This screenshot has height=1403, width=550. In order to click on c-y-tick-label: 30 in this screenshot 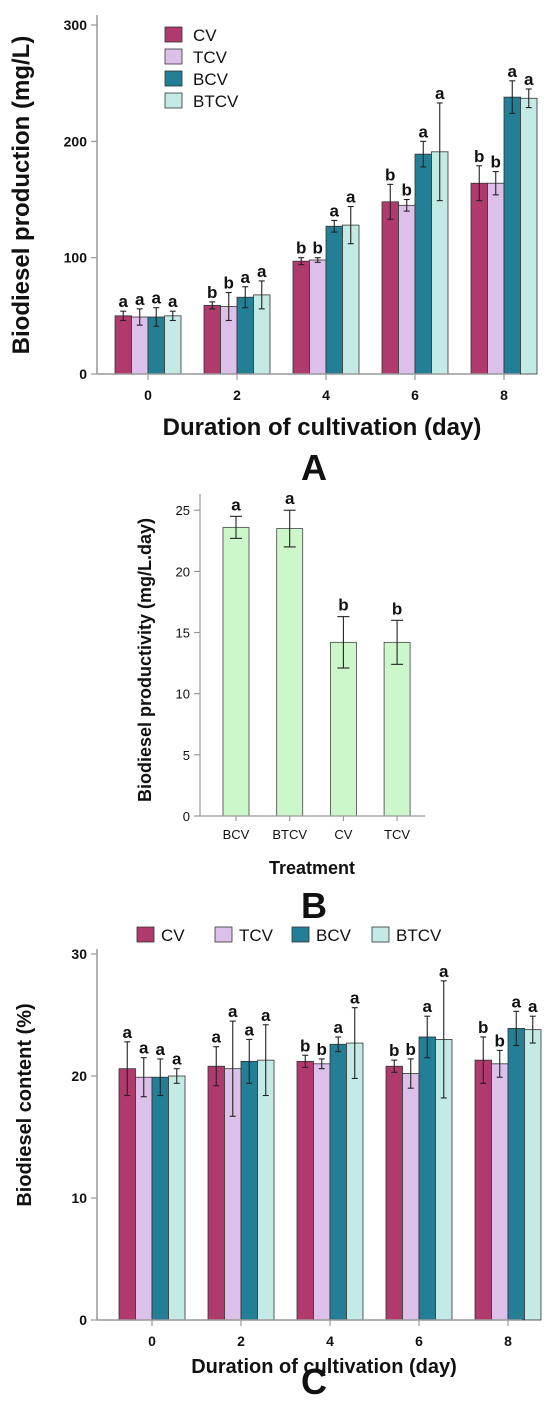, I will do `click(79, 954)`.